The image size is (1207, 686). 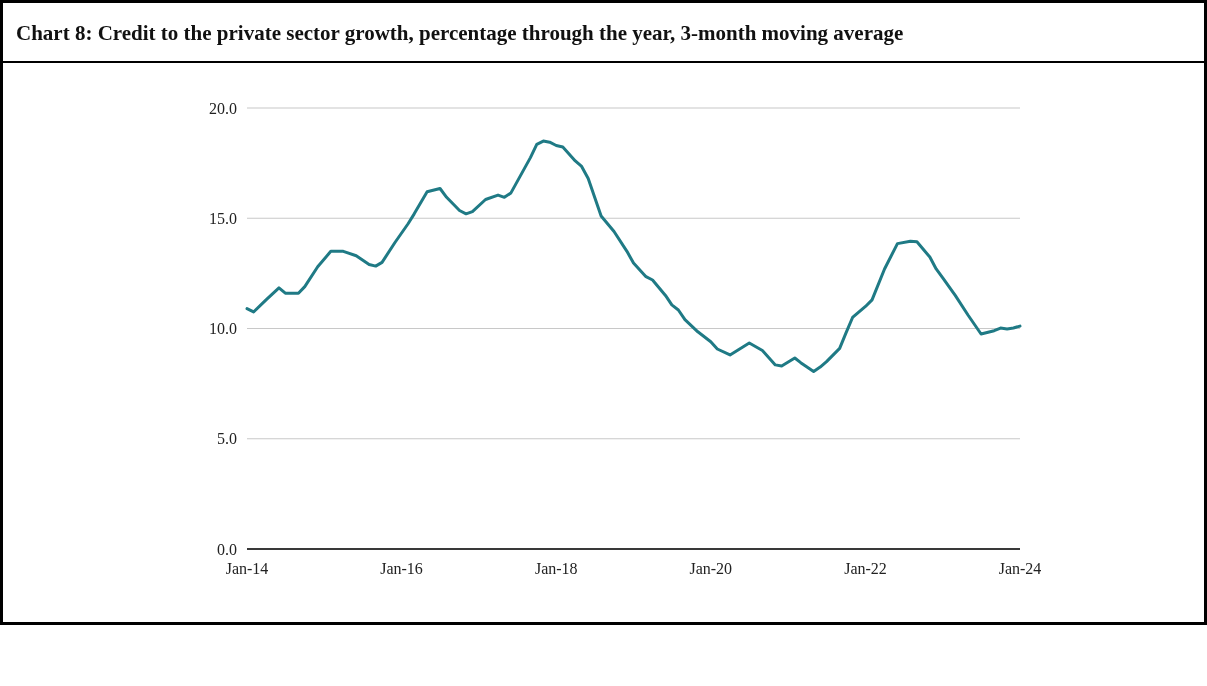 What do you see at coordinates (227, 439) in the screenshot?
I see `y-tick-label: 5.0` at bounding box center [227, 439].